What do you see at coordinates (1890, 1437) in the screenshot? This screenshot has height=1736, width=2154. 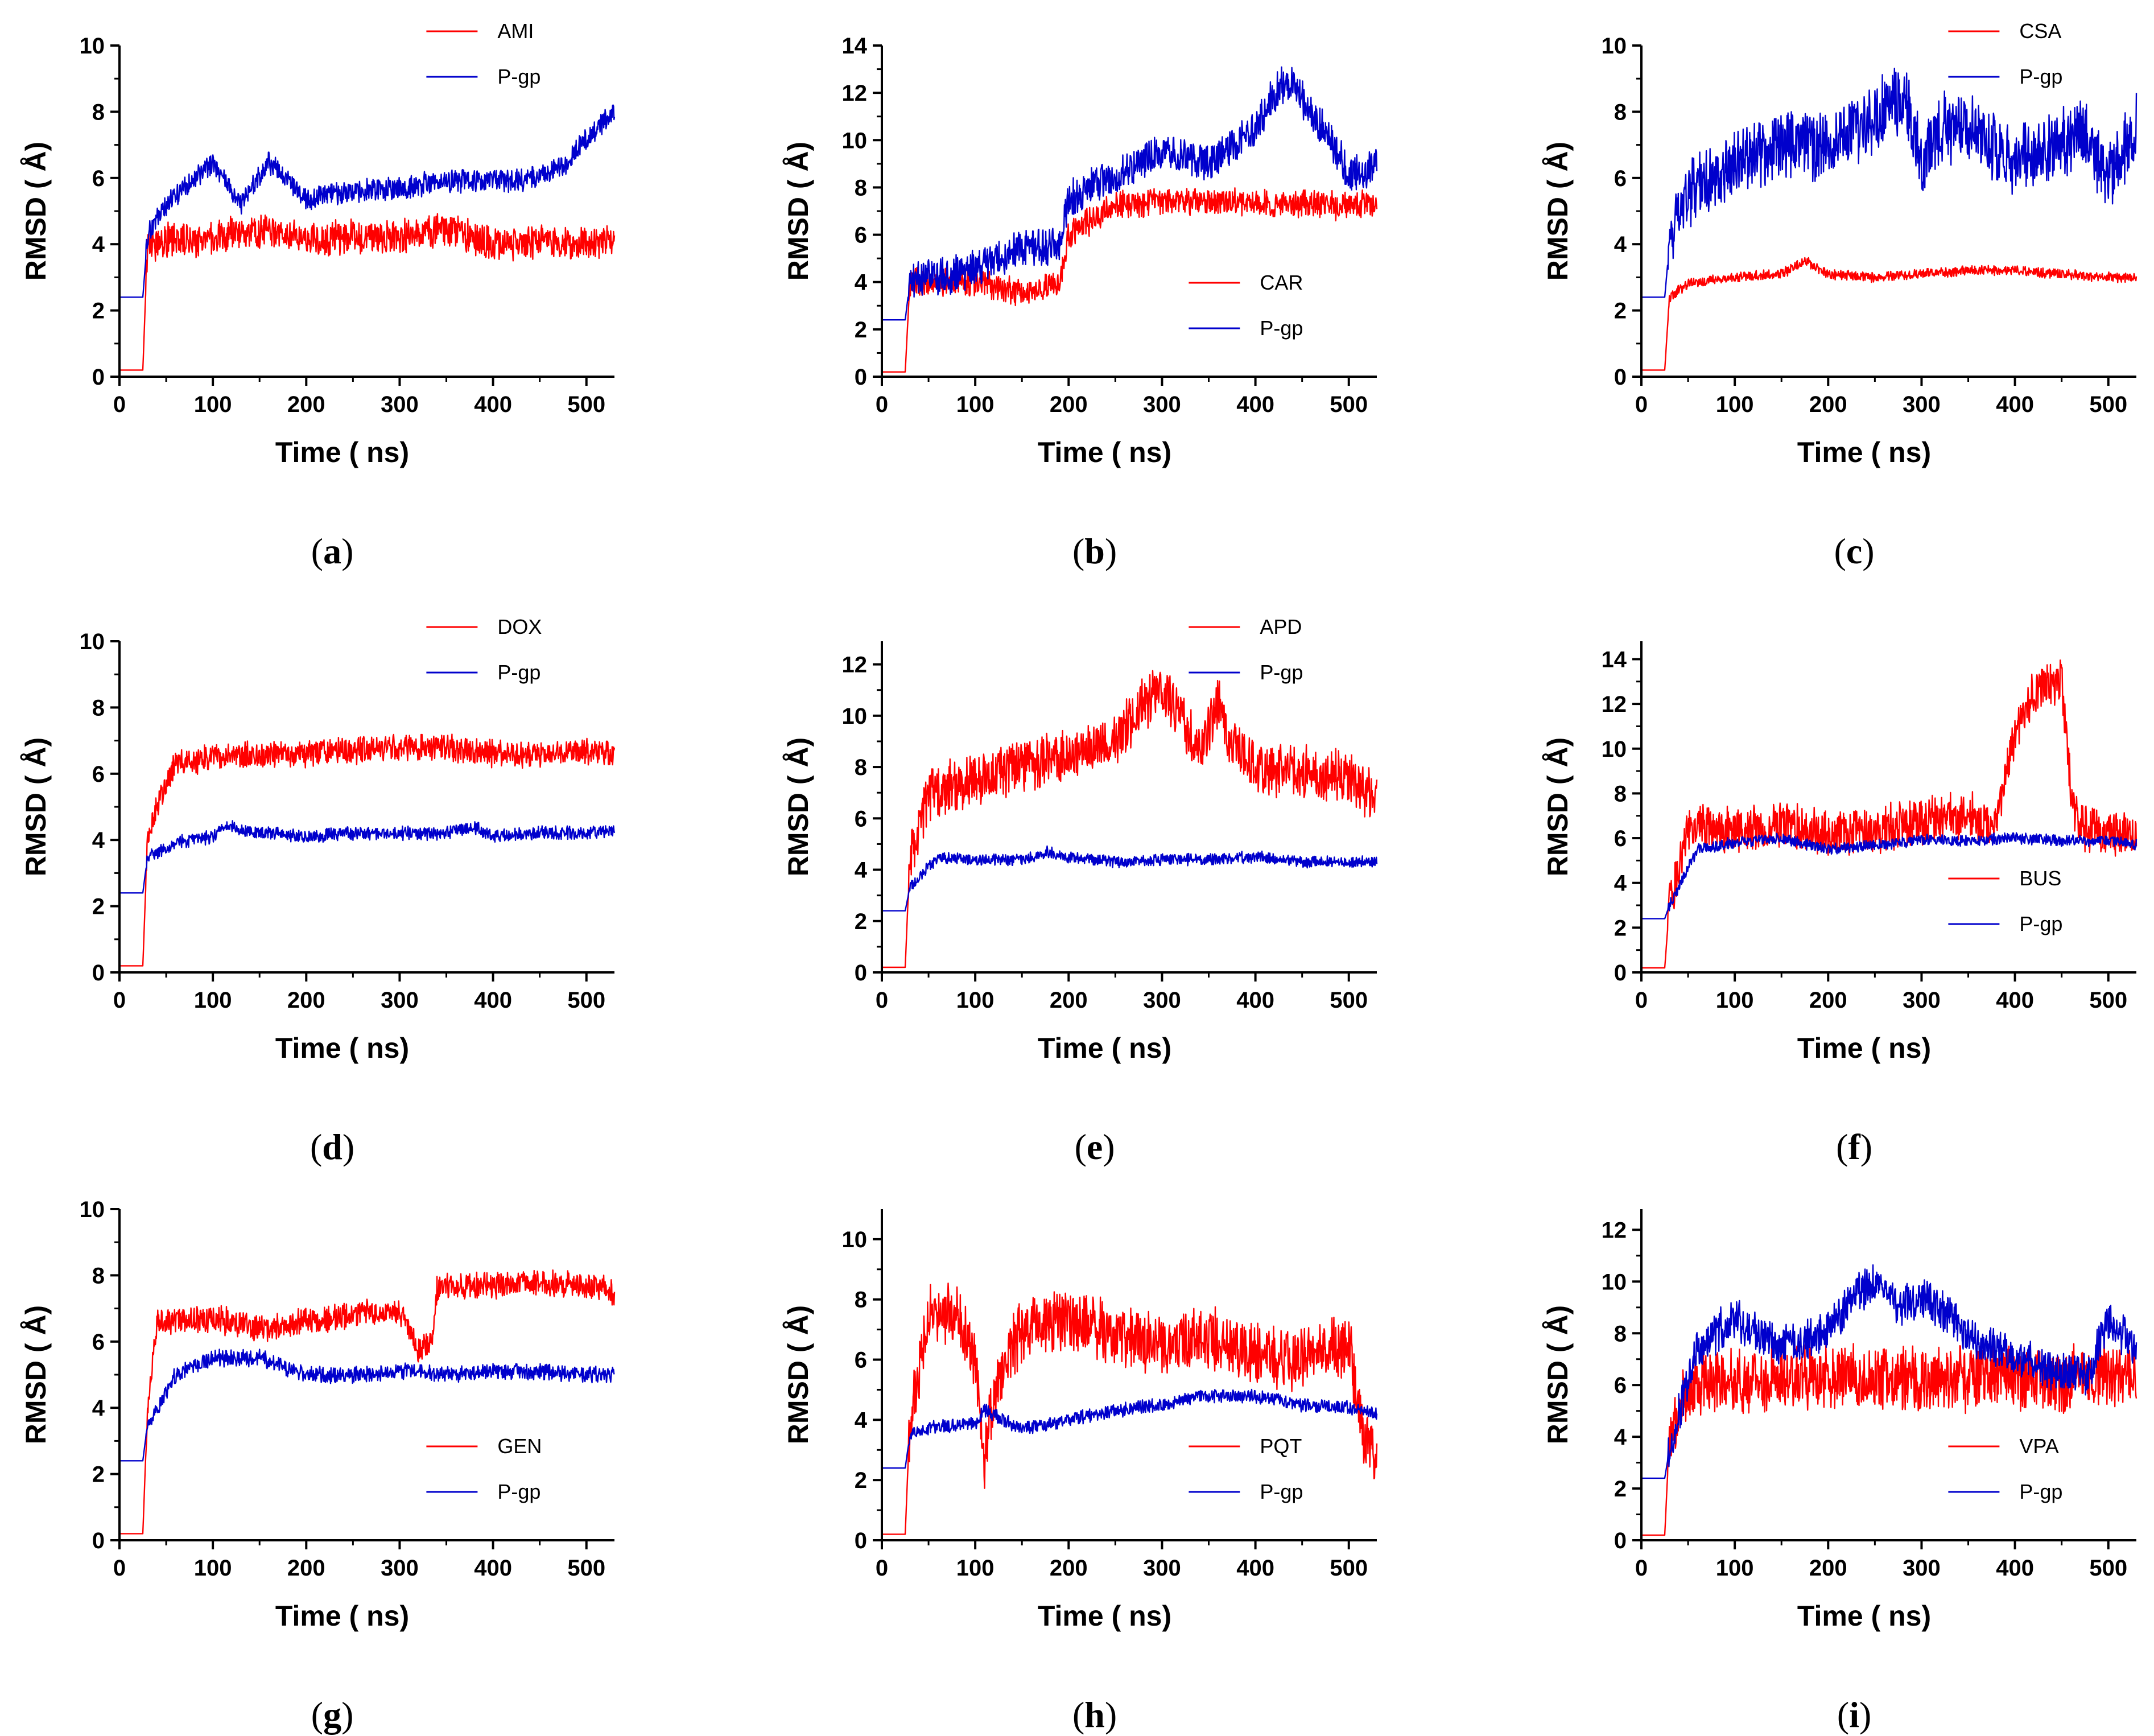 I see `series-line-i-vpa` at bounding box center [1890, 1437].